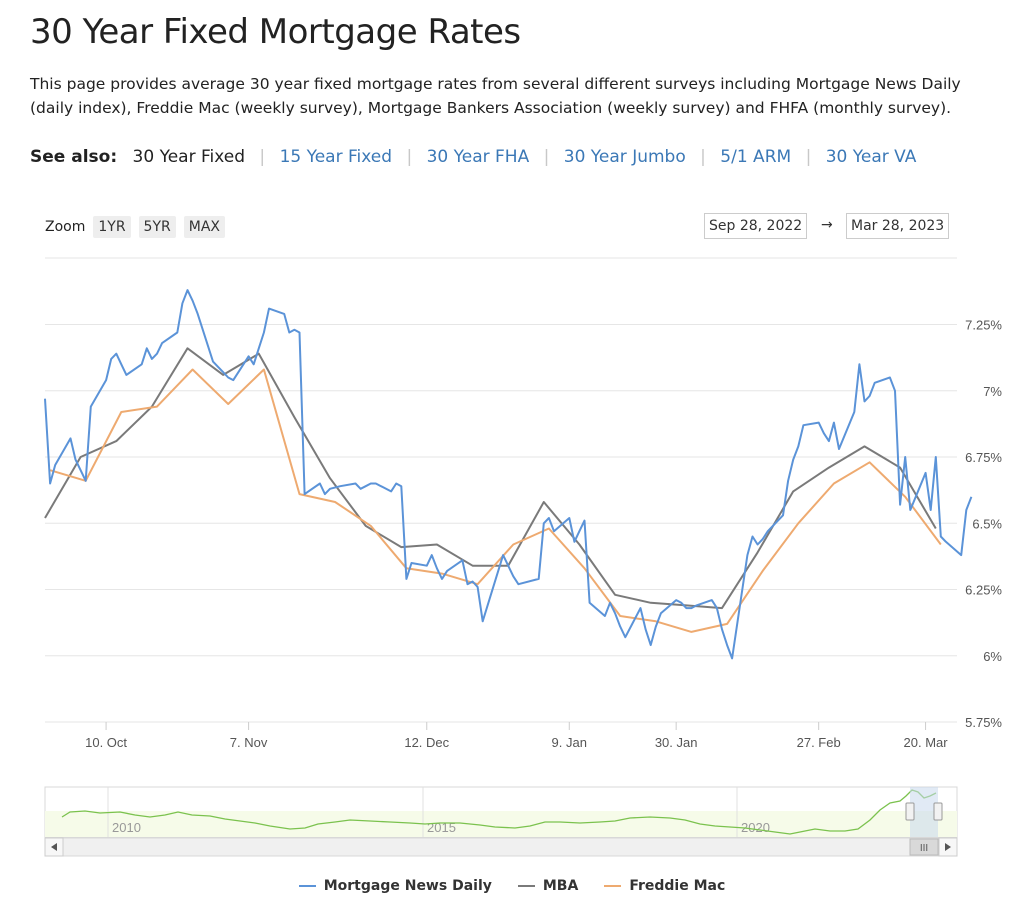  I want to click on legend-item-mba: MBA, so click(548, 886).